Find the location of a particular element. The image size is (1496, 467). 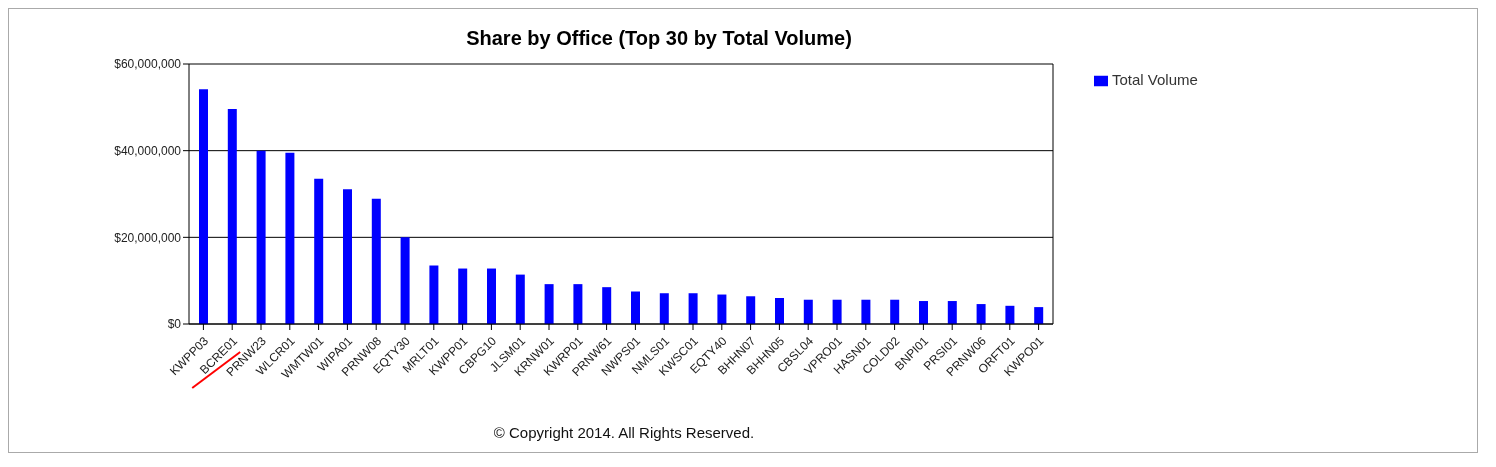

text: © Copyright 2014. All Rights Reserved. is located at coordinates (624, 432).